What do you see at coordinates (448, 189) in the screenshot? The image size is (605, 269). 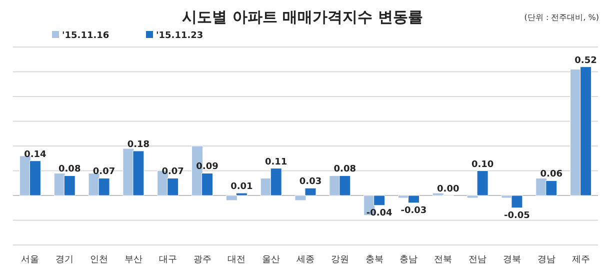 I see `data-label: 0.00` at bounding box center [448, 189].